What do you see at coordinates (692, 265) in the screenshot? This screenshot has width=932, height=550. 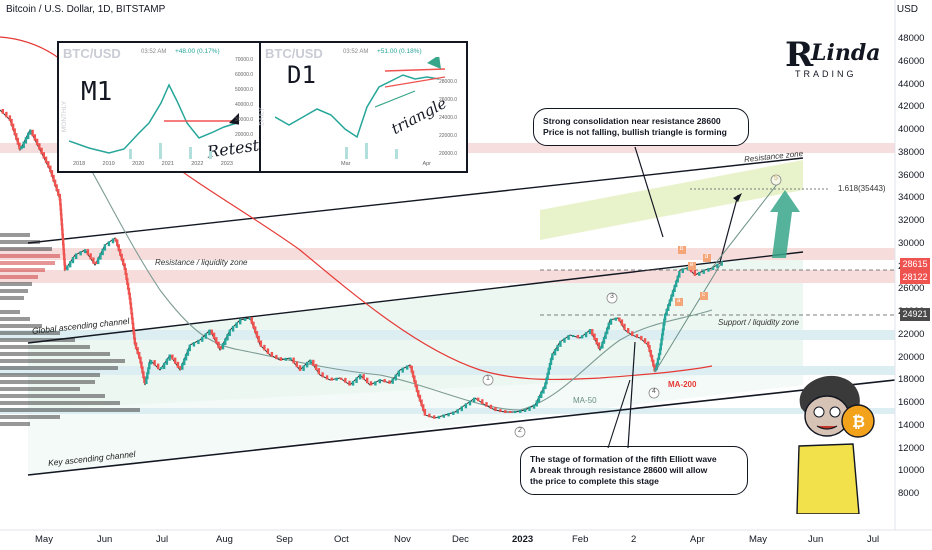 I see `sub-label-e: e` at bounding box center [692, 265].